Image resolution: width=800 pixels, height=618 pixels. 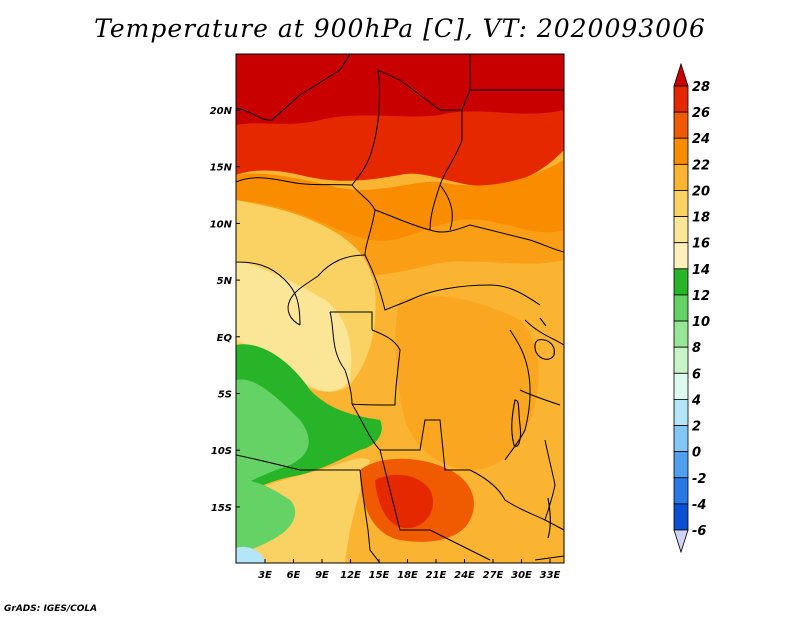 I want to click on lat-tick-label: 15N, so click(x=221, y=168).